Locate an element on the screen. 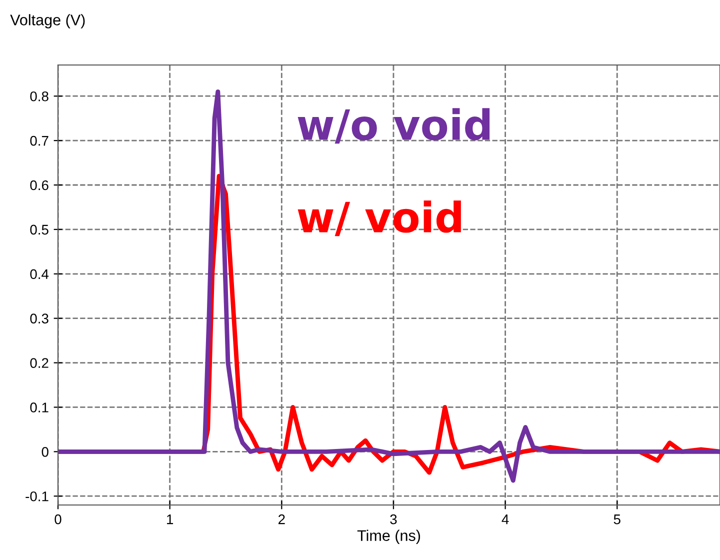 The image size is (720, 560). y-tick-label: 0.5 is located at coordinates (39, 229).